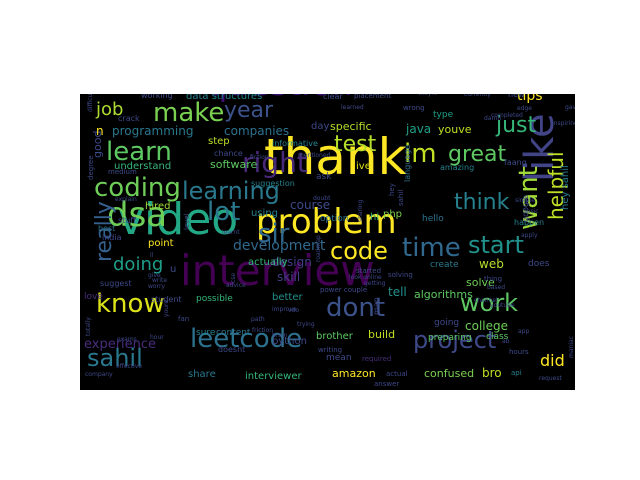 Image resolution: width=640 pixels, height=480 pixels. What do you see at coordinates (382, 335) in the screenshot?
I see `word-build: build` at bounding box center [382, 335].